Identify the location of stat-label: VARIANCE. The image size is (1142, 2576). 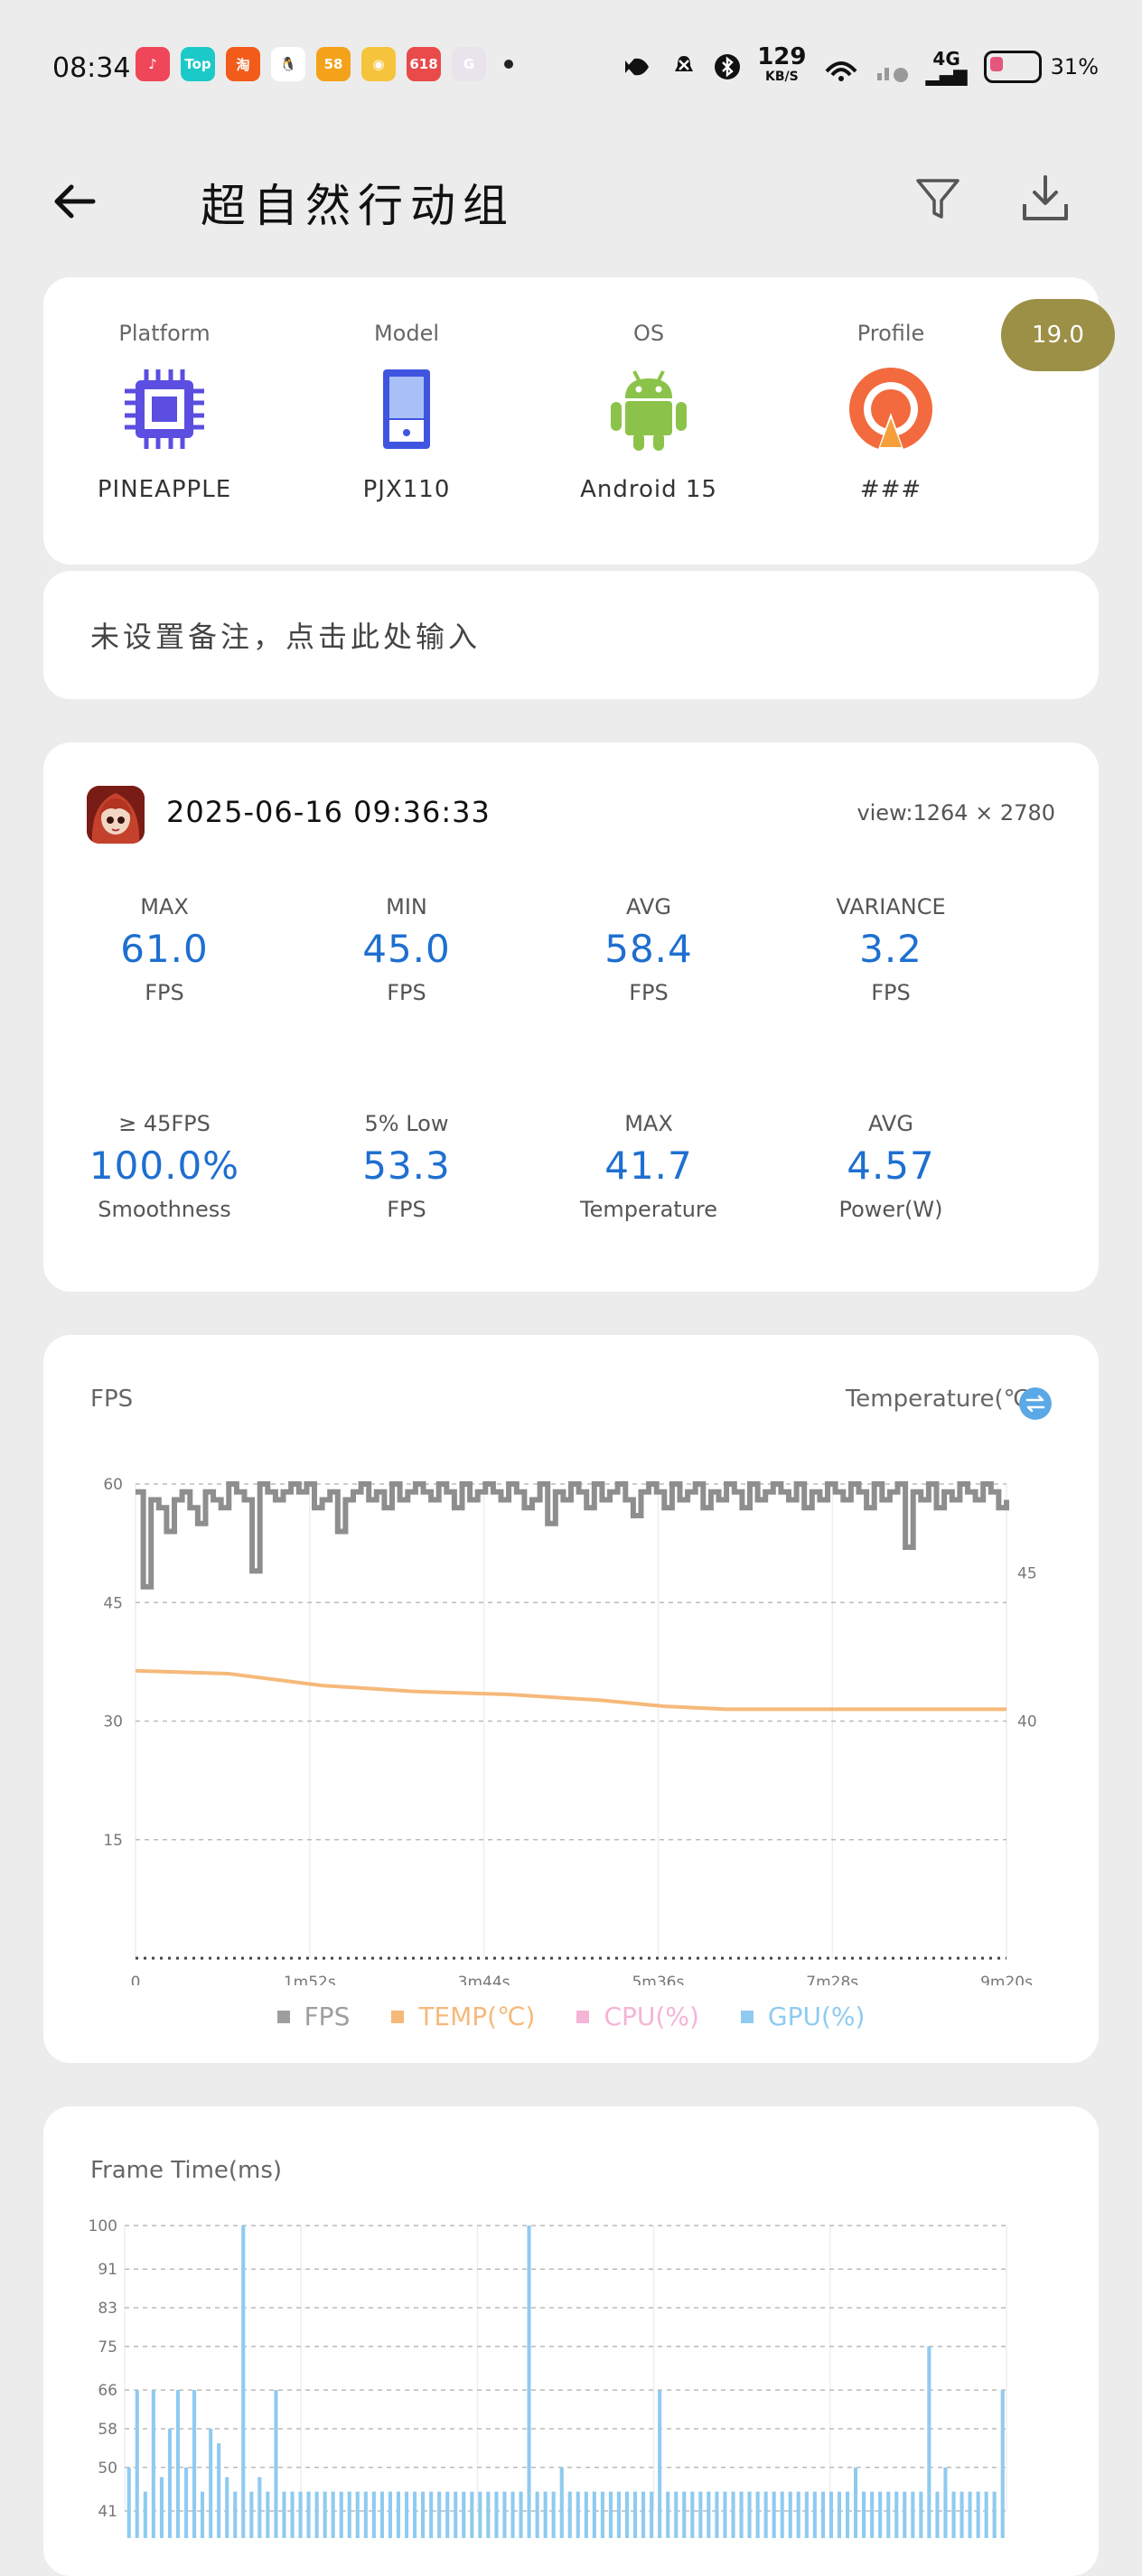
(891, 907).